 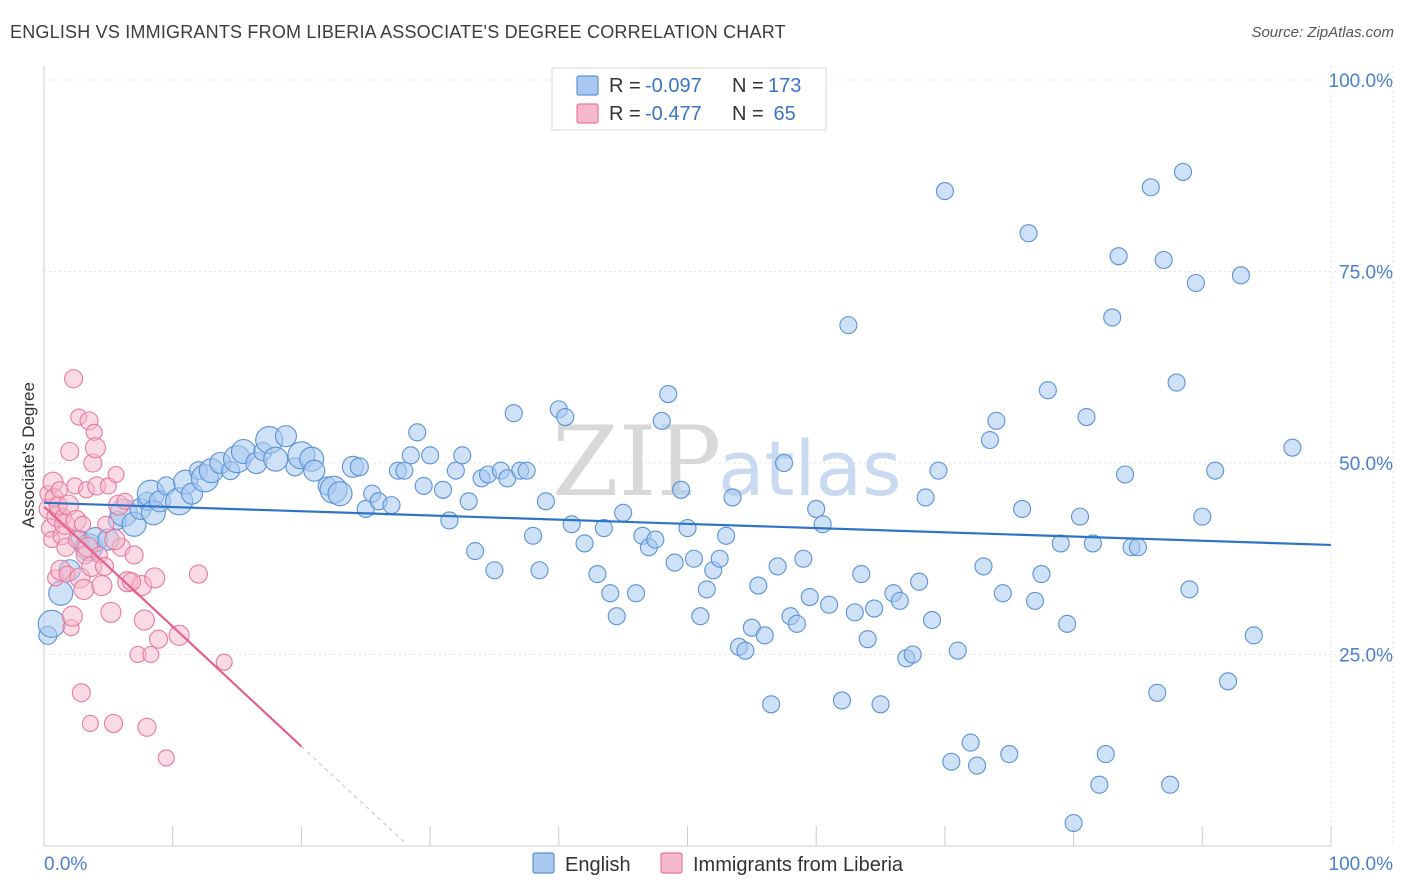 I want to click on legend-swatch-english, so click(x=587, y=85).